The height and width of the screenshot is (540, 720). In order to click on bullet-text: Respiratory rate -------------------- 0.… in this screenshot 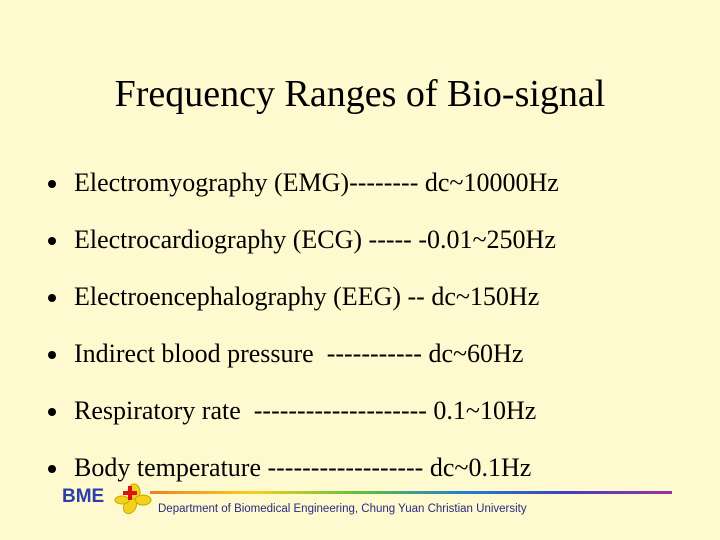, I will do `click(305, 410)`.